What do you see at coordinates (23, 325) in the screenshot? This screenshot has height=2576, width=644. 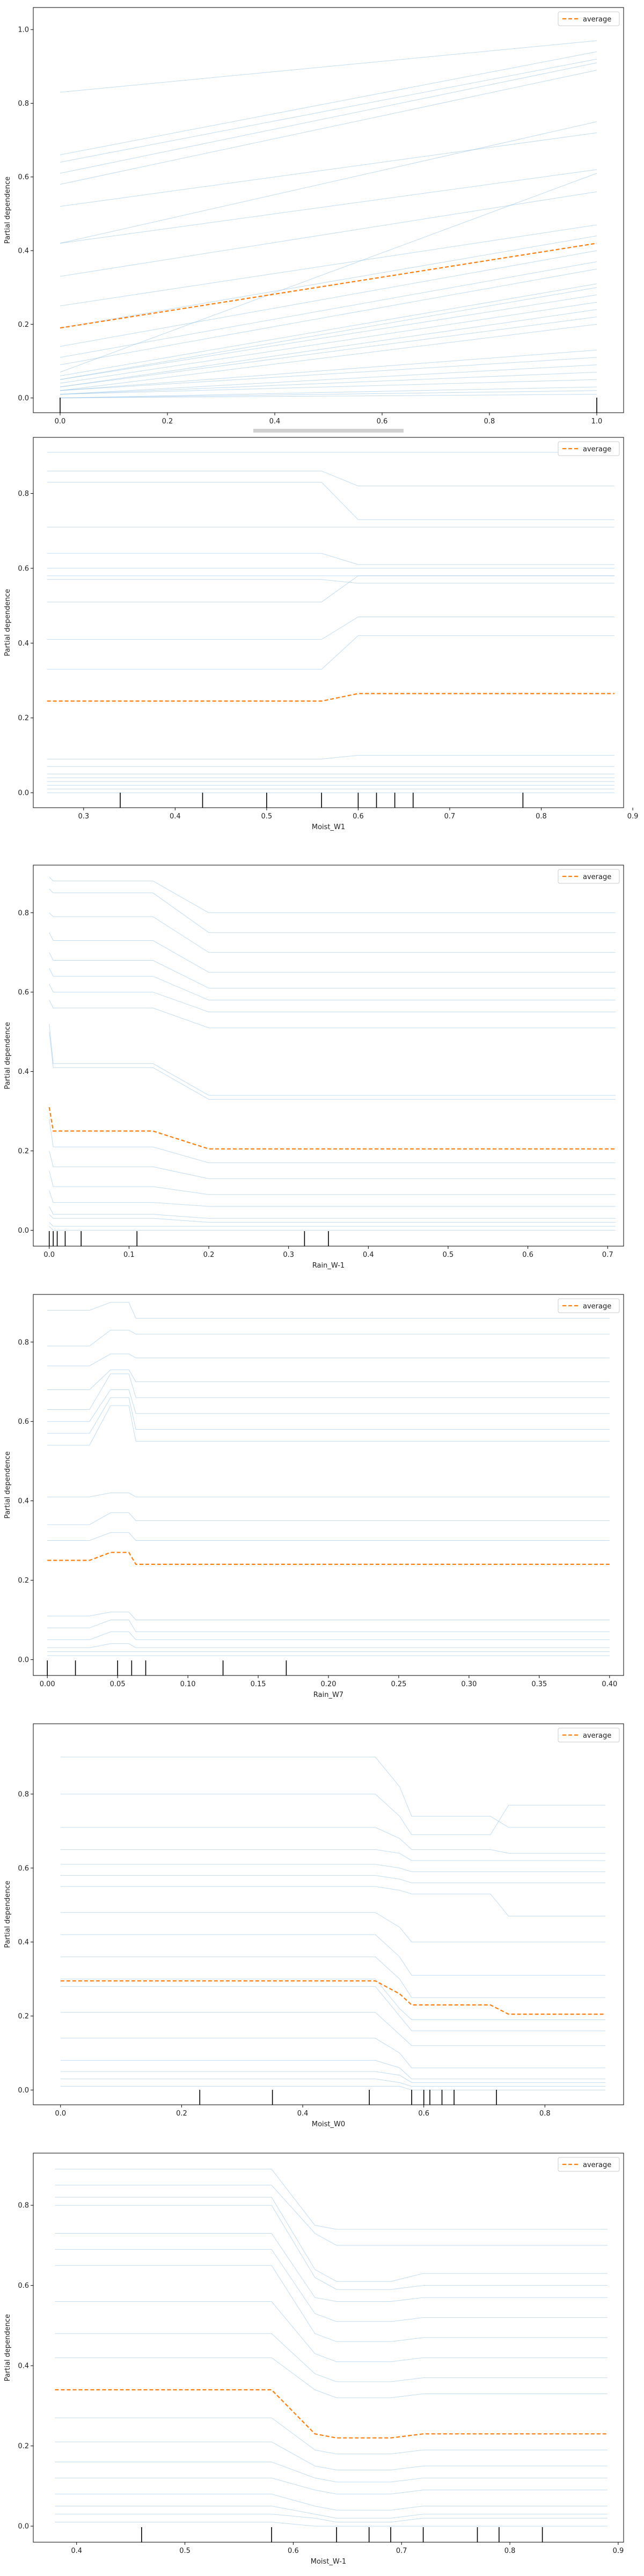 I see `y-tick-label: 0.2` at bounding box center [23, 325].